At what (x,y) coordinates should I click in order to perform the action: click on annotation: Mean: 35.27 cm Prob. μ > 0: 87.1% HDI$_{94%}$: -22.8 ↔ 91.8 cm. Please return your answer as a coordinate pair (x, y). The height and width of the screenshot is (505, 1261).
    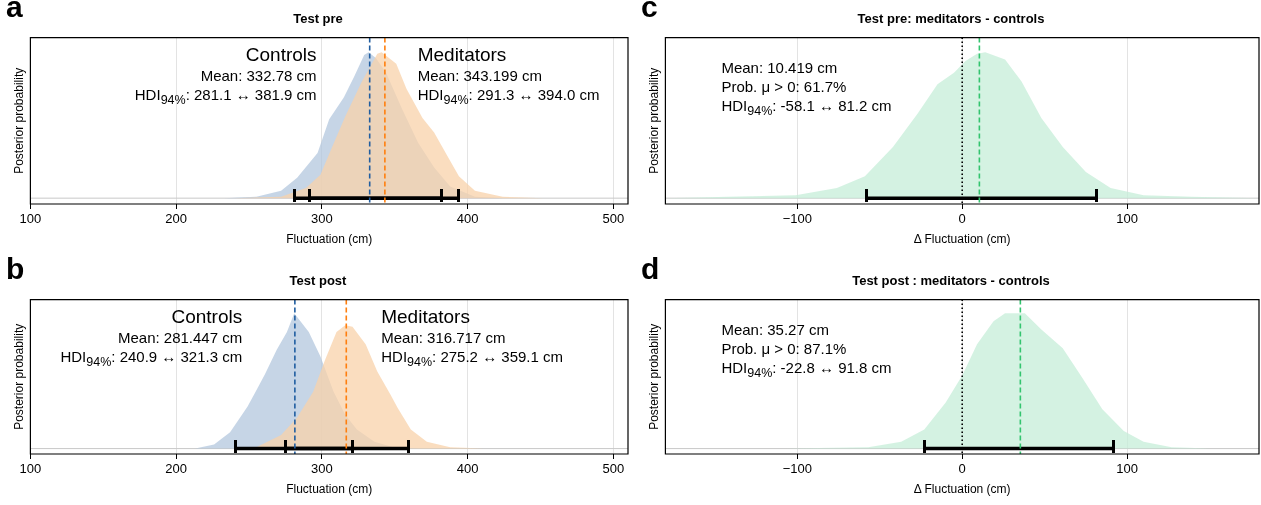
    Looking at the image, I should click on (806, 350).